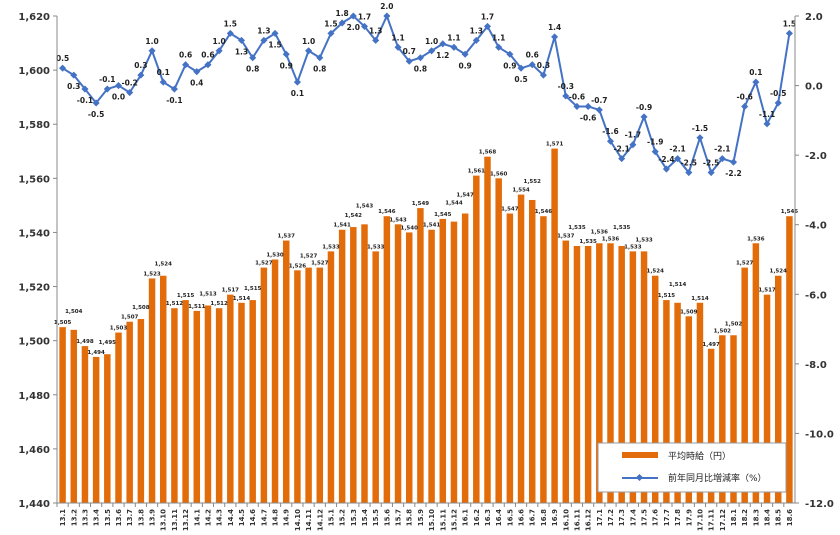 The width and height of the screenshot is (840, 535). Describe the element at coordinates (119, 329) in the screenshot. I see `bar-value-label: 1,503` at that location.